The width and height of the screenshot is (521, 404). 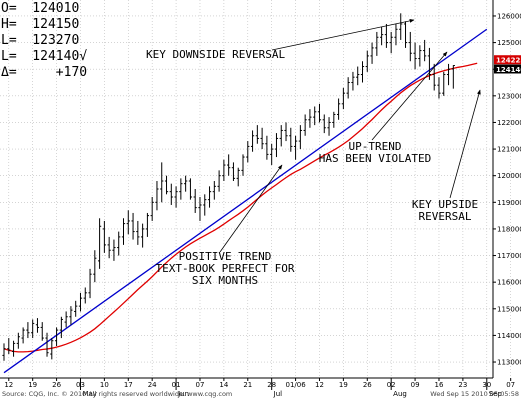 What do you see at coordinates (375, 146) in the screenshot?
I see `annotation-line: UP-TREND` at bounding box center [375, 146].